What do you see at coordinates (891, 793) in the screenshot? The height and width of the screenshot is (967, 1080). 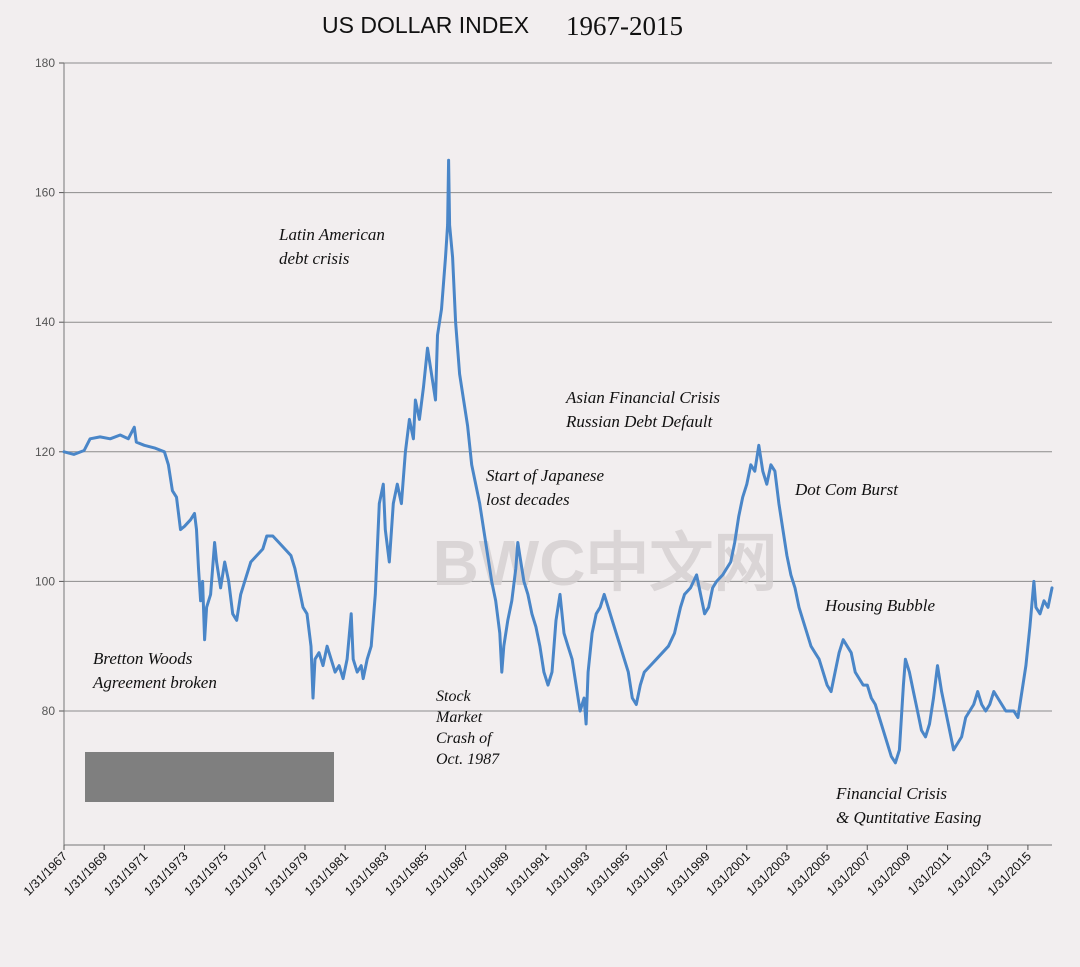 I see `annotation-line: Financial Crisis` at bounding box center [891, 793].